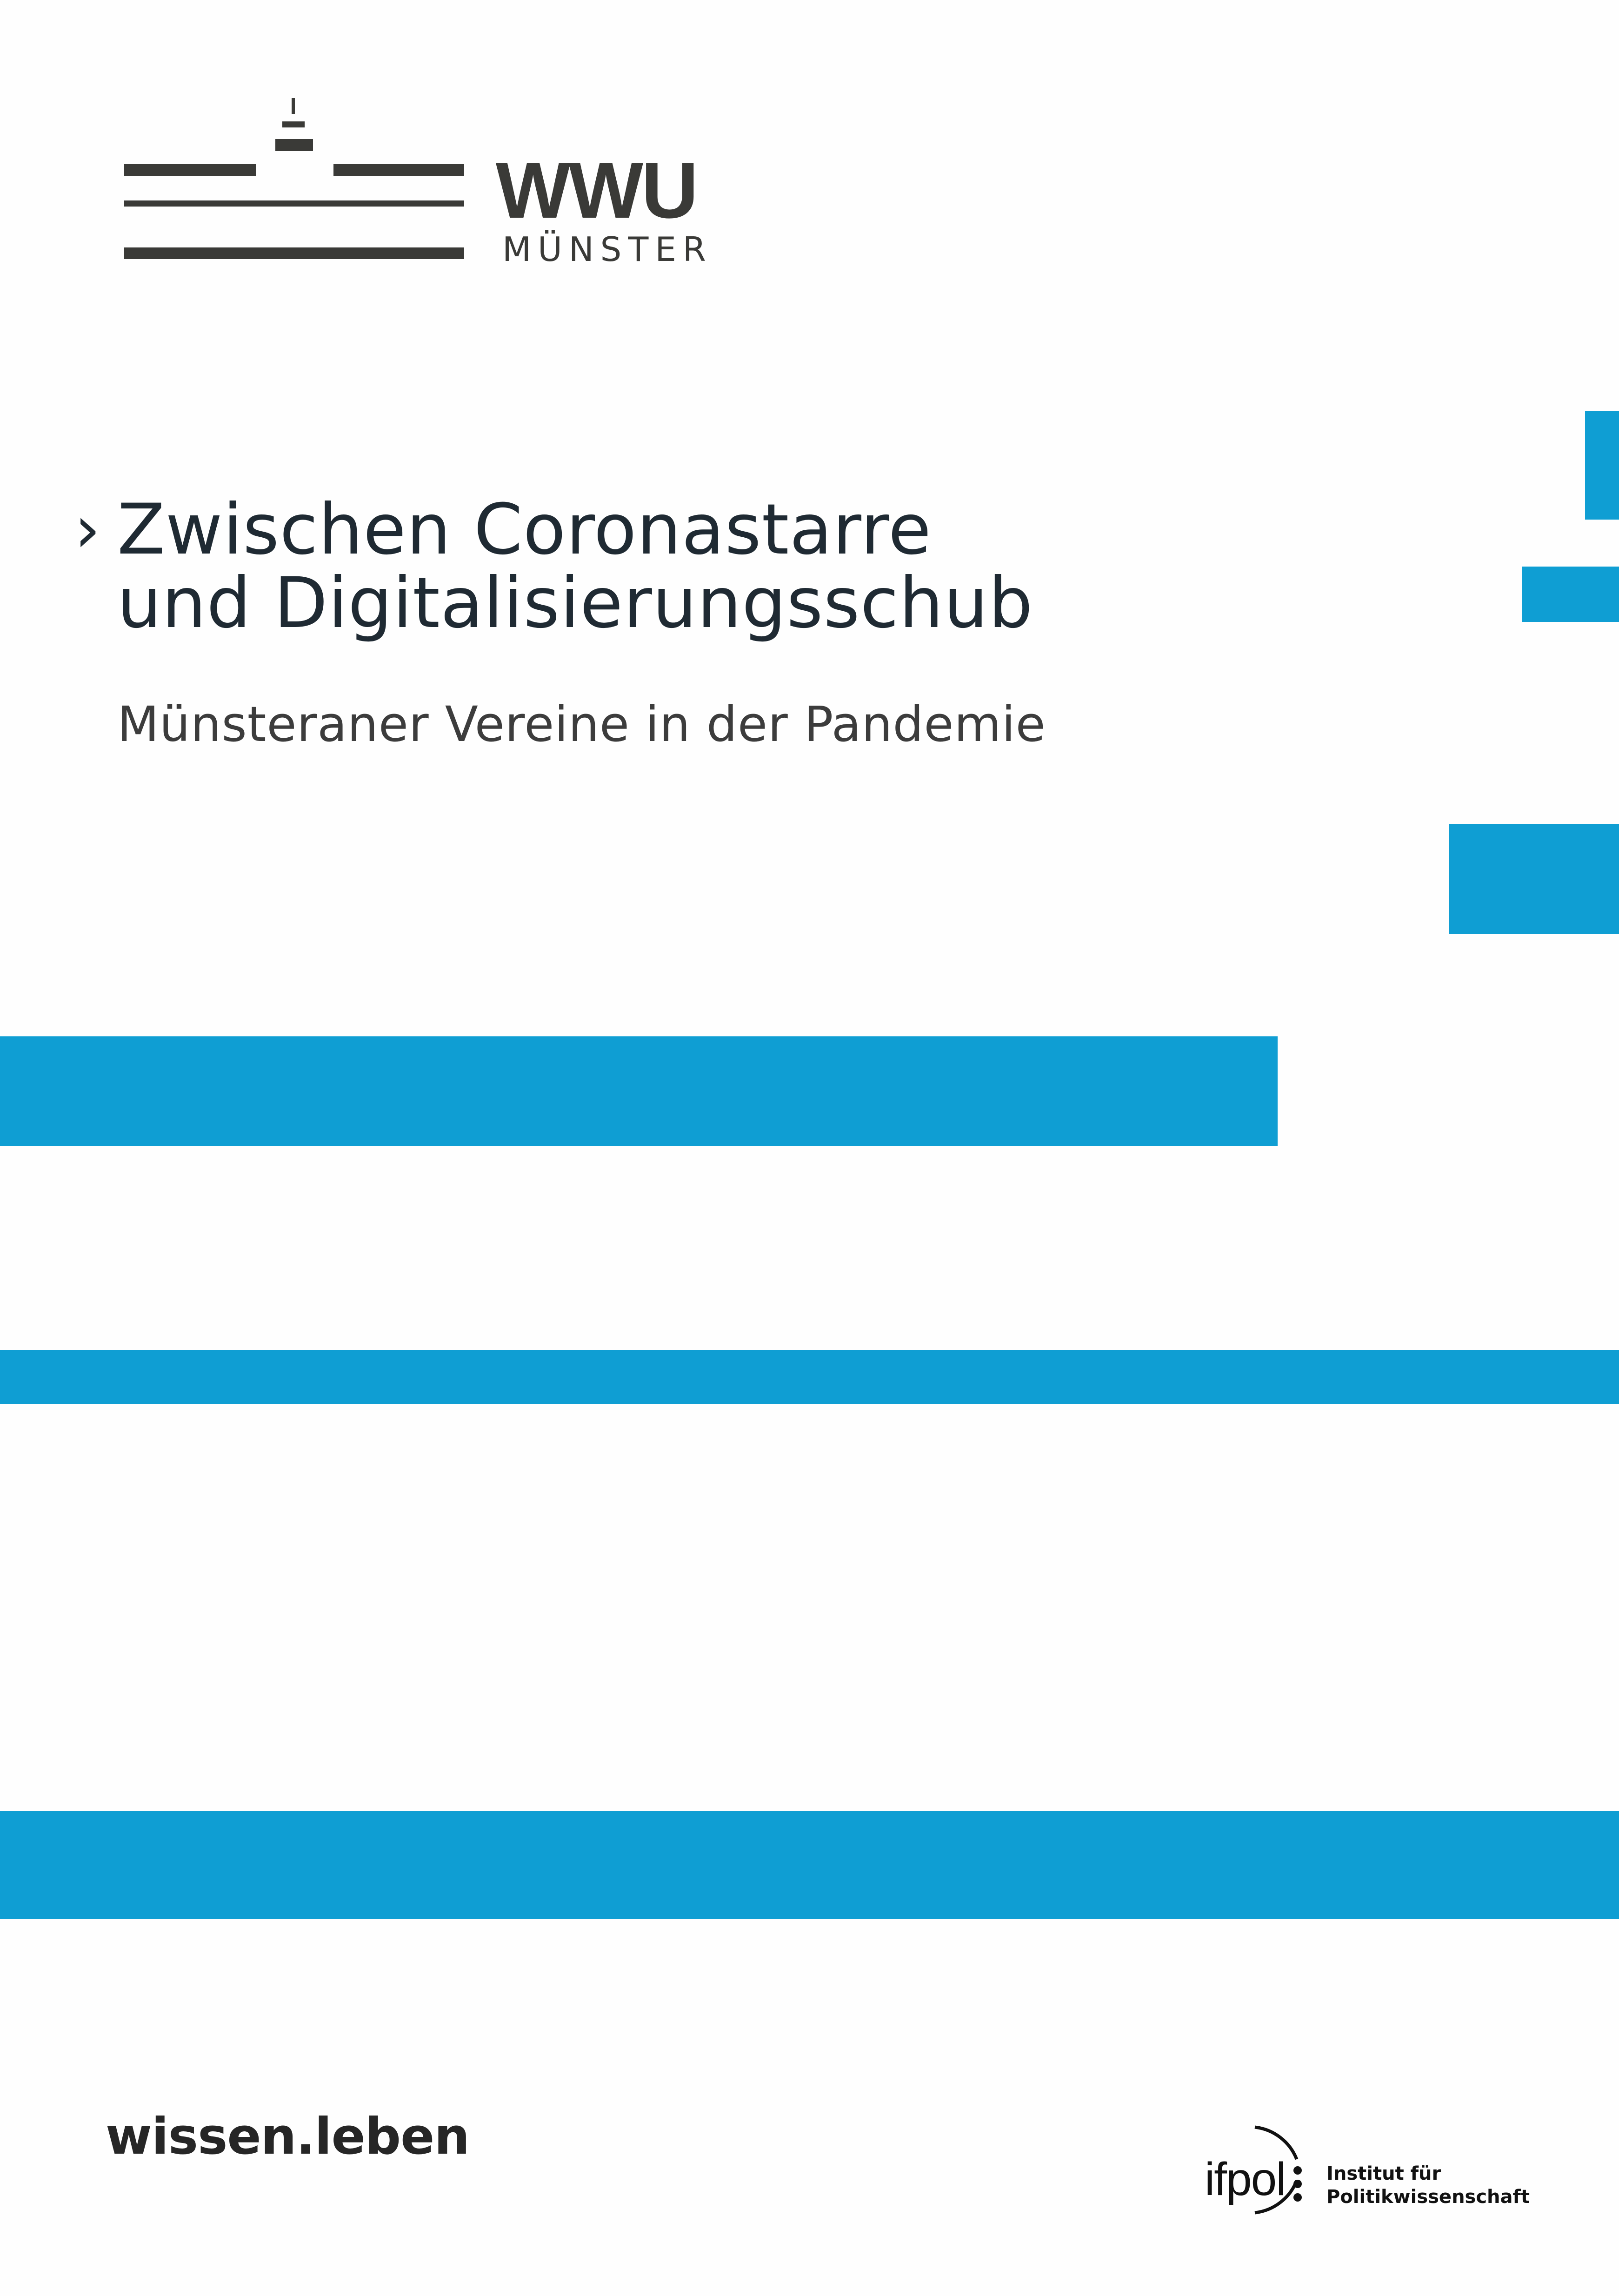 This screenshot has height=2296, width=1619. What do you see at coordinates (1246, 2179) in the screenshot?
I see `ifpol-mark: ifpol` at bounding box center [1246, 2179].